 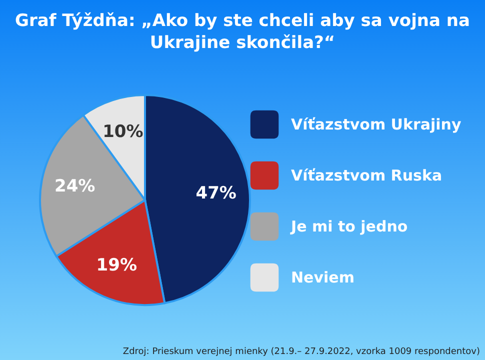 I want to click on text: Zdroj: Prieskum verejnej mienky (21.9.– 27.9.2022, vzorka 1009 respondentov), so click(x=301, y=352).